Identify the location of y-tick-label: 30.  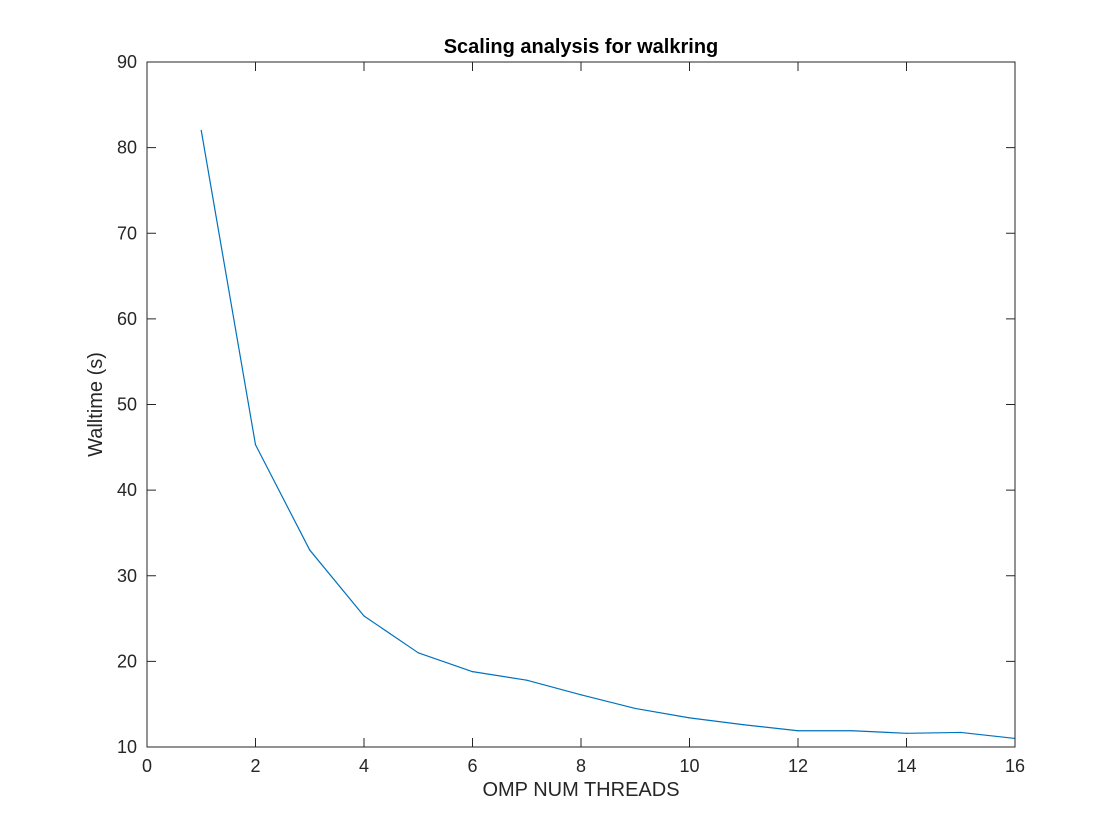
(127, 576).